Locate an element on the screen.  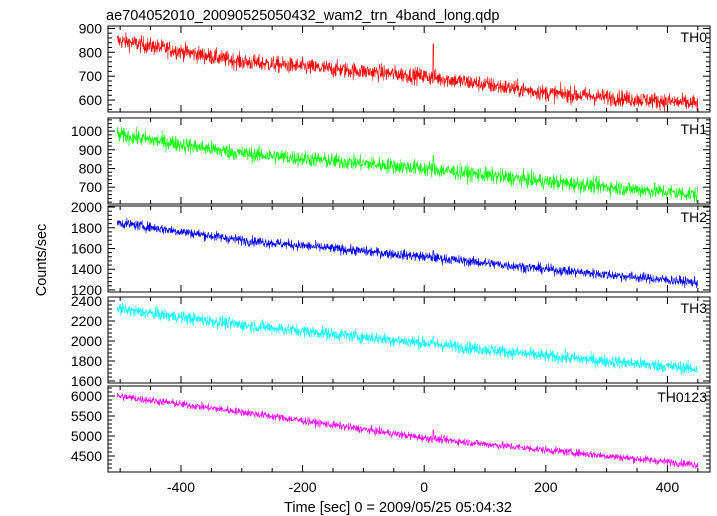
y-tick-label: 5000 is located at coordinates (86, 436).